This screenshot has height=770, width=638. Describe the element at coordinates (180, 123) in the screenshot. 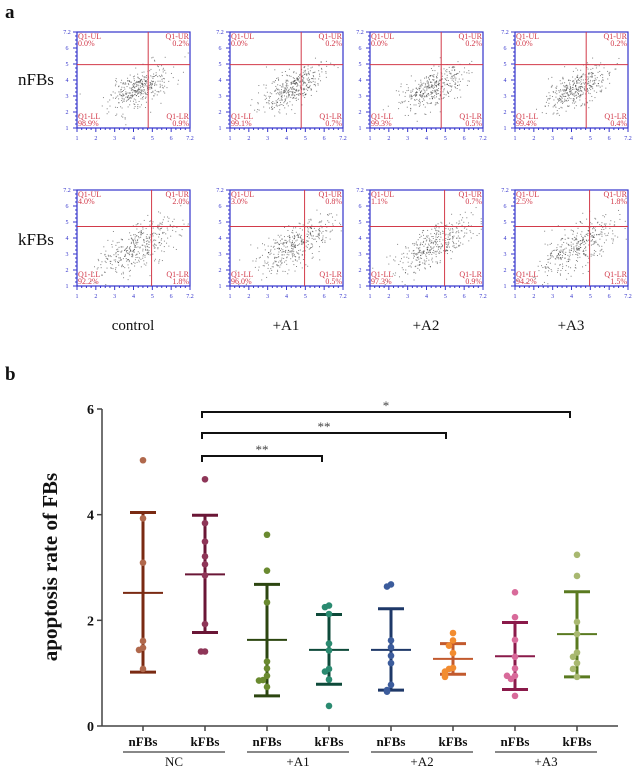

I see `quadrant-value-lr: 0.9%` at that location.